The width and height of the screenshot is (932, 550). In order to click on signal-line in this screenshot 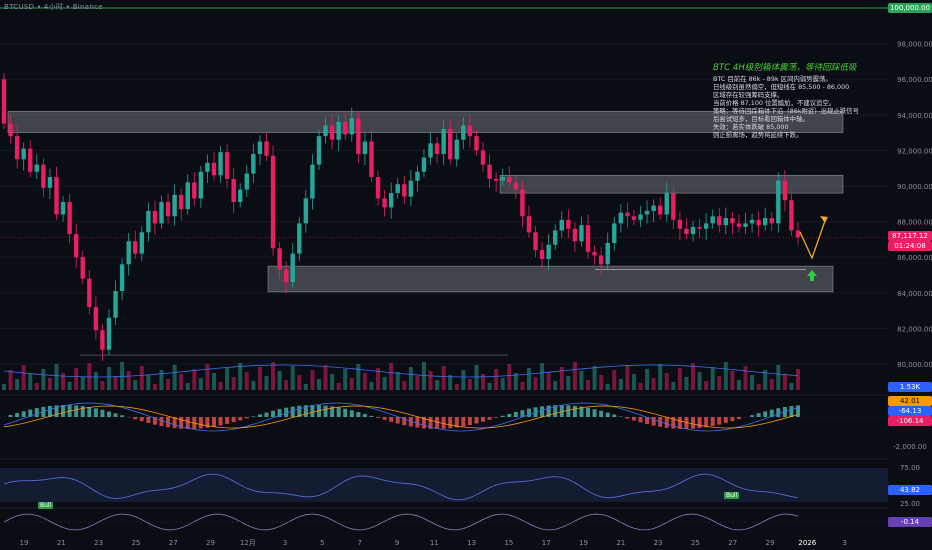, I will do `click(401, 417)`.